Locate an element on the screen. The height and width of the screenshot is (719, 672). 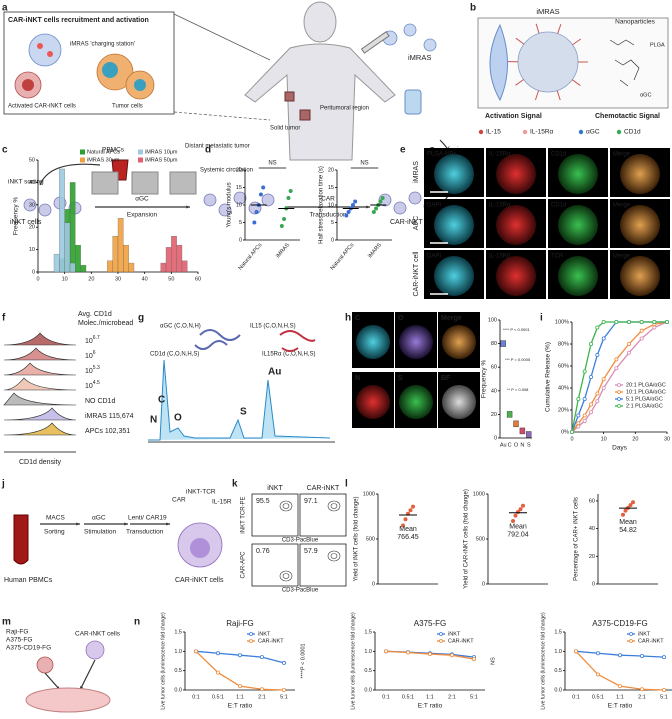
row-label: 106 is located at coordinates (90, 355).